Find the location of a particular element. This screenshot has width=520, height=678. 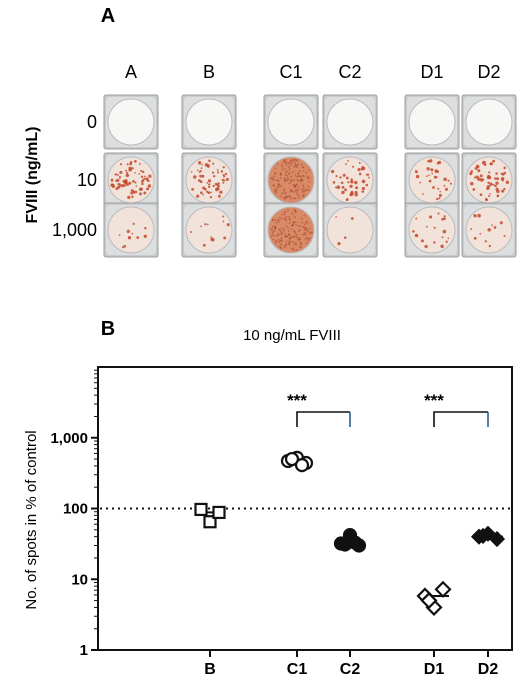

series-c2 is located at coordinates (350, 540).